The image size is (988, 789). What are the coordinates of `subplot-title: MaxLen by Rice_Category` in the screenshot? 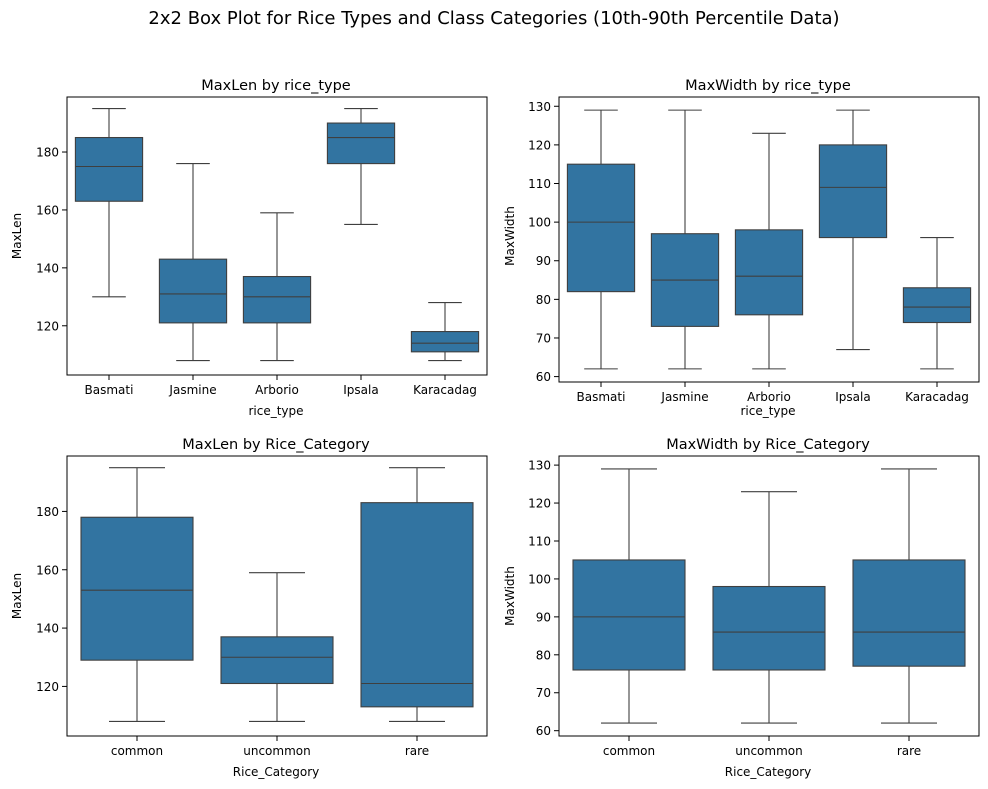 It's located at (276, 445).